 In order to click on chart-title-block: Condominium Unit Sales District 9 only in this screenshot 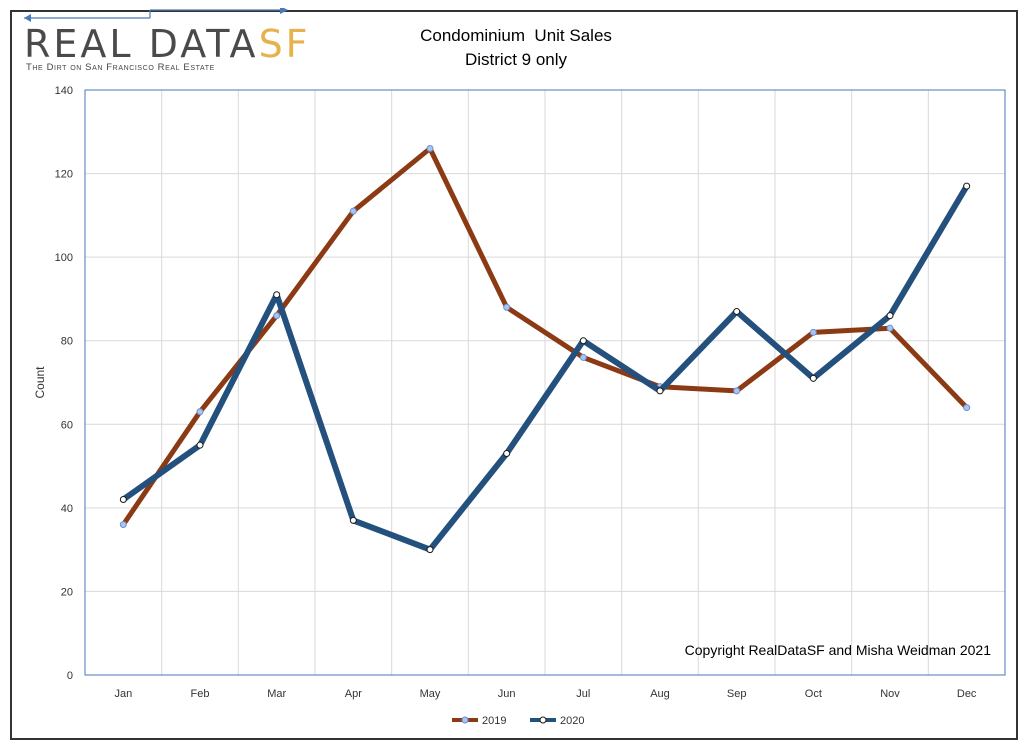, I will do `click(516, 48)`.